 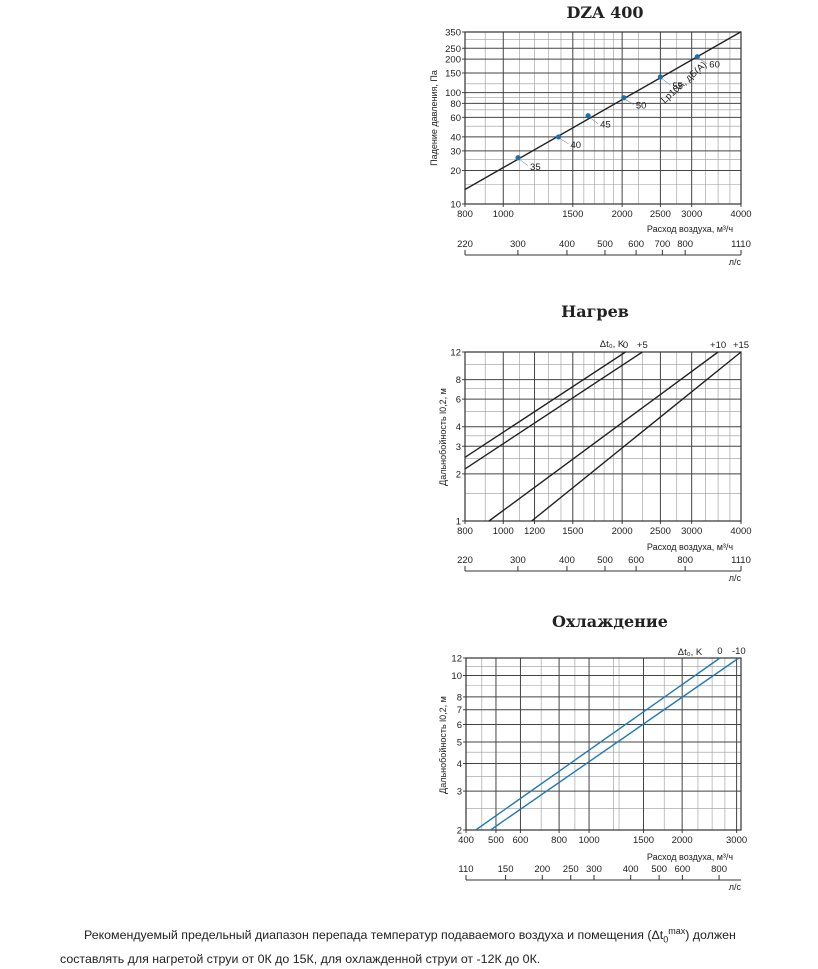 I want to click on y-tick-label: 30, so click(x=455, y=151).